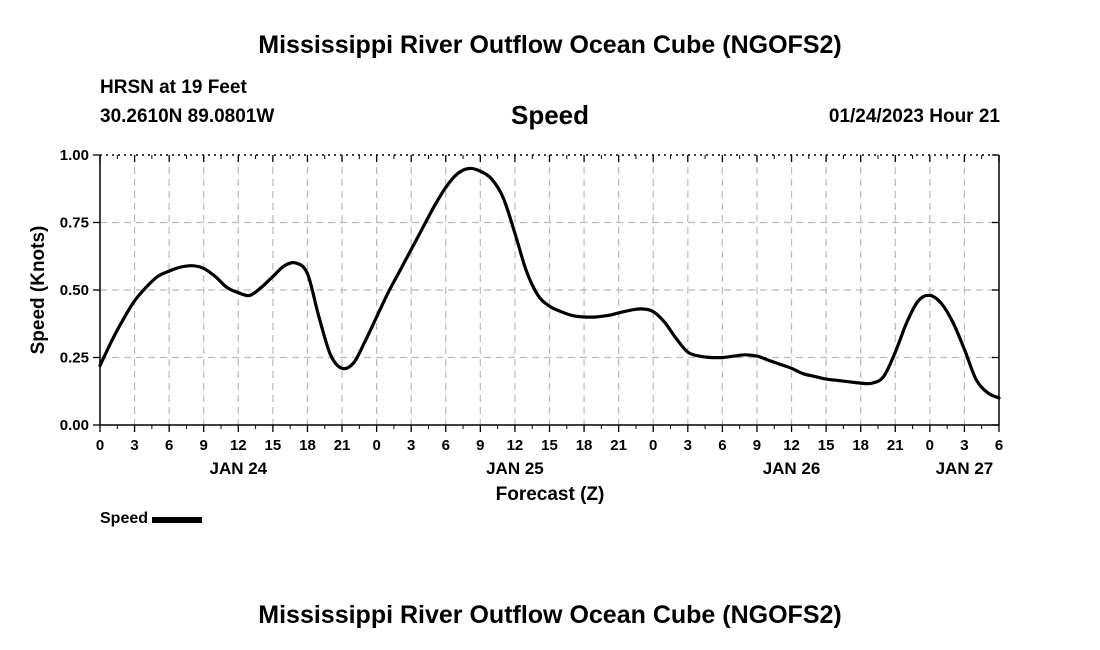 The height and width of the screenshot is (650, 1100). Describe the element at coordinates (914, 116) in the screenshot. I see `forecast-datetime: 01/24/2023 Hour 21` at that location.